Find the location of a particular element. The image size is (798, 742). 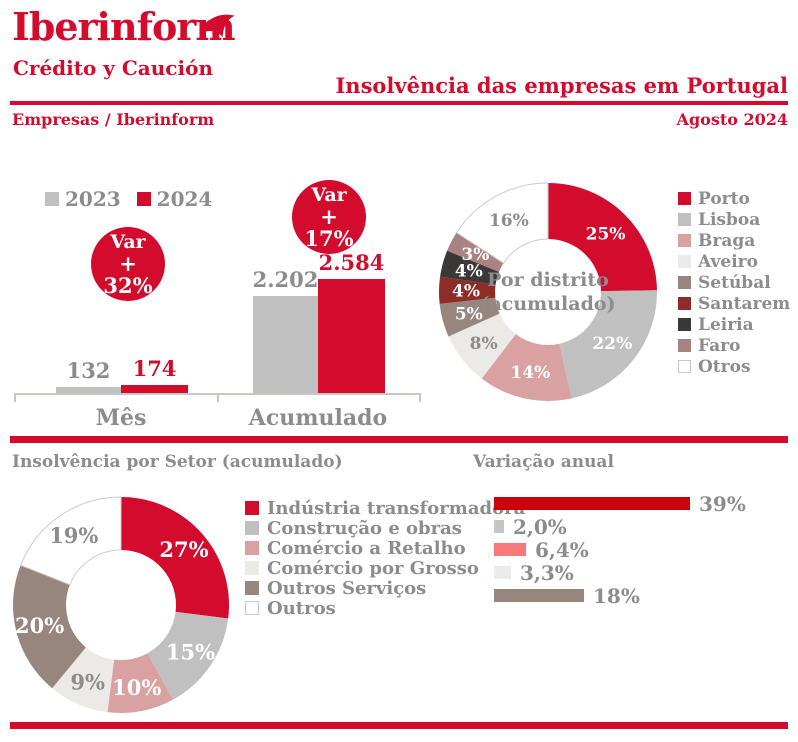

legend-swatch-faro is located at coordinates (684, 345).